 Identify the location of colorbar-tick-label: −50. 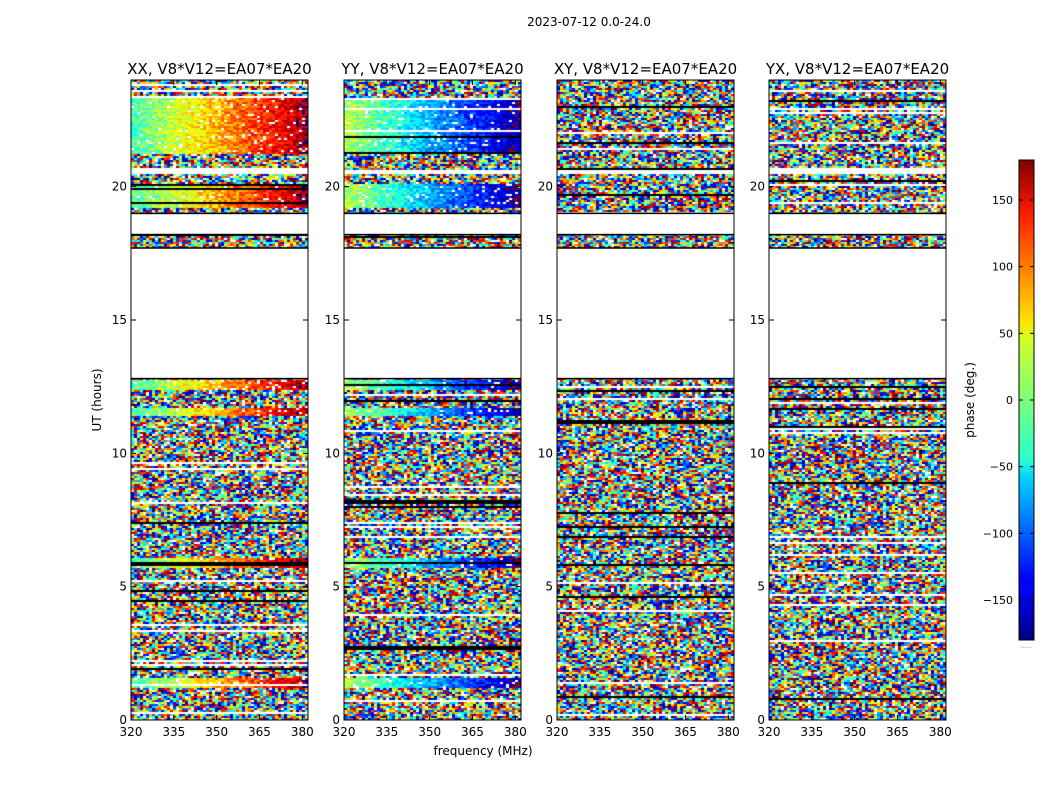
(1001, 467).